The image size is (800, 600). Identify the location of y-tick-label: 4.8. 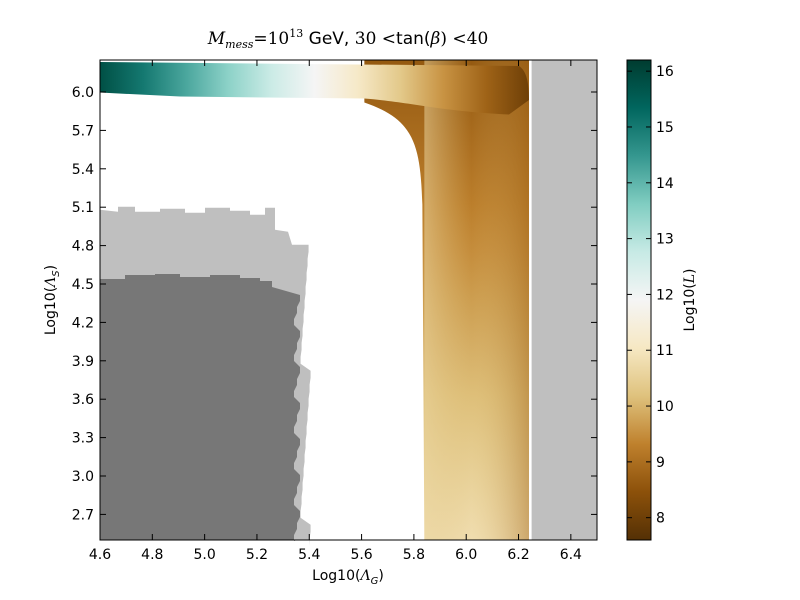
(83, 247).